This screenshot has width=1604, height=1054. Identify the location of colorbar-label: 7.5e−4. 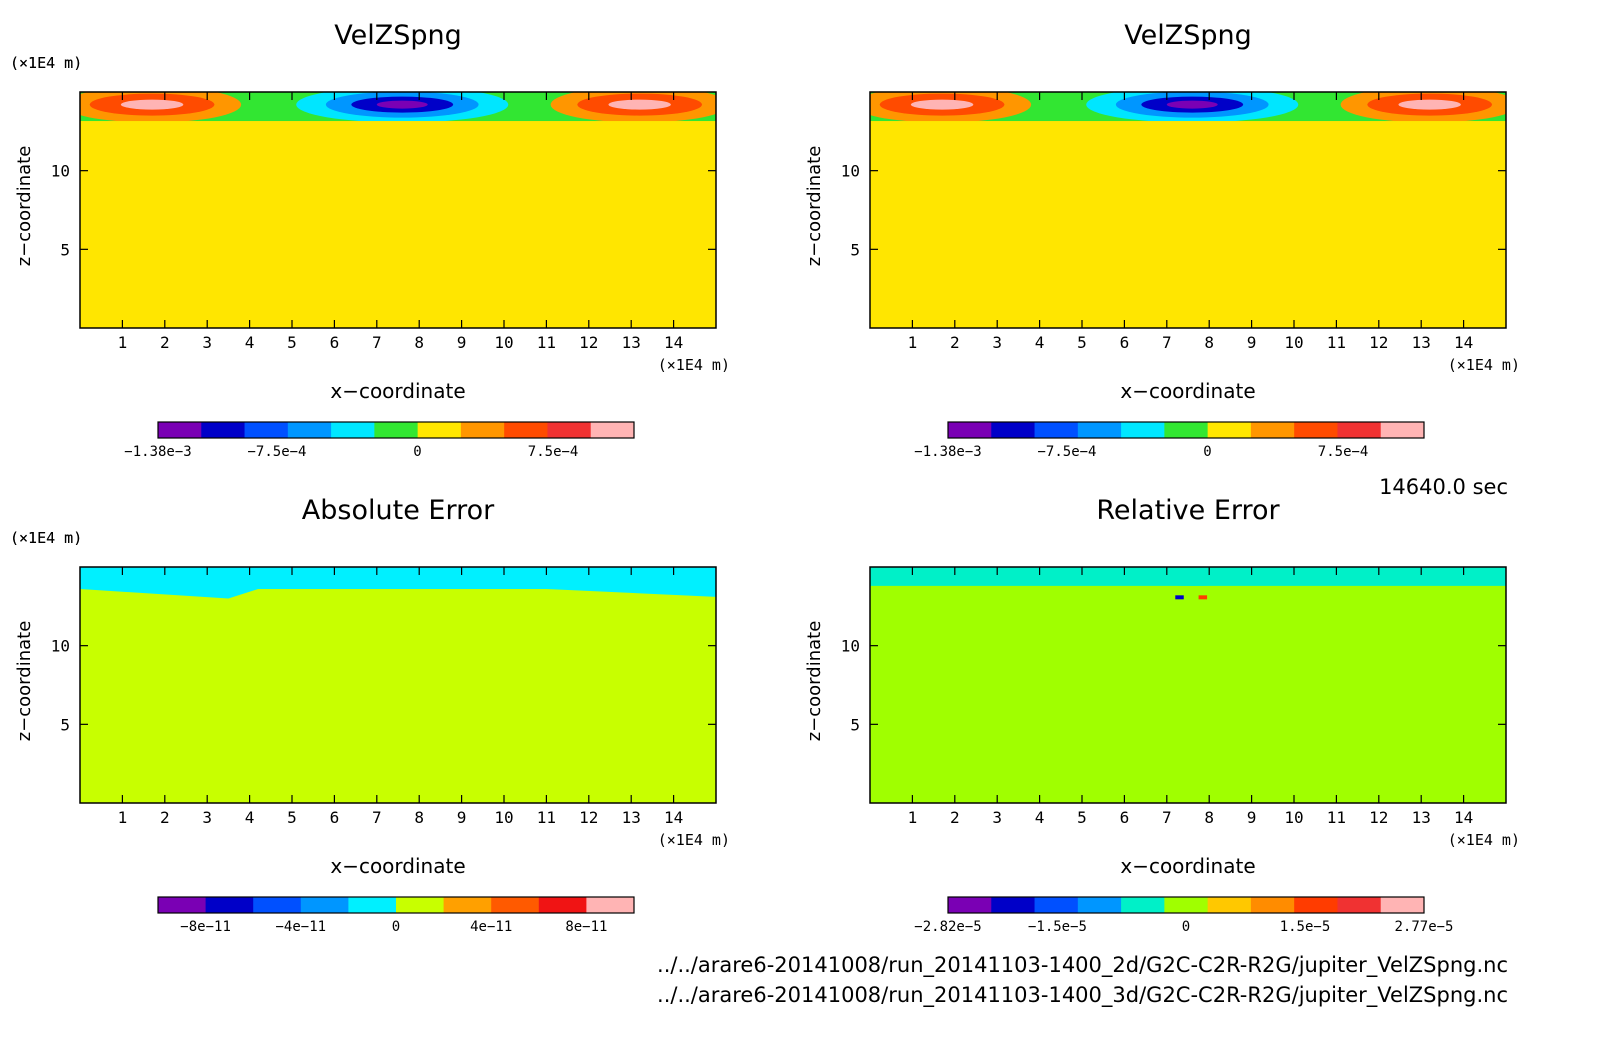
(1343, 452).